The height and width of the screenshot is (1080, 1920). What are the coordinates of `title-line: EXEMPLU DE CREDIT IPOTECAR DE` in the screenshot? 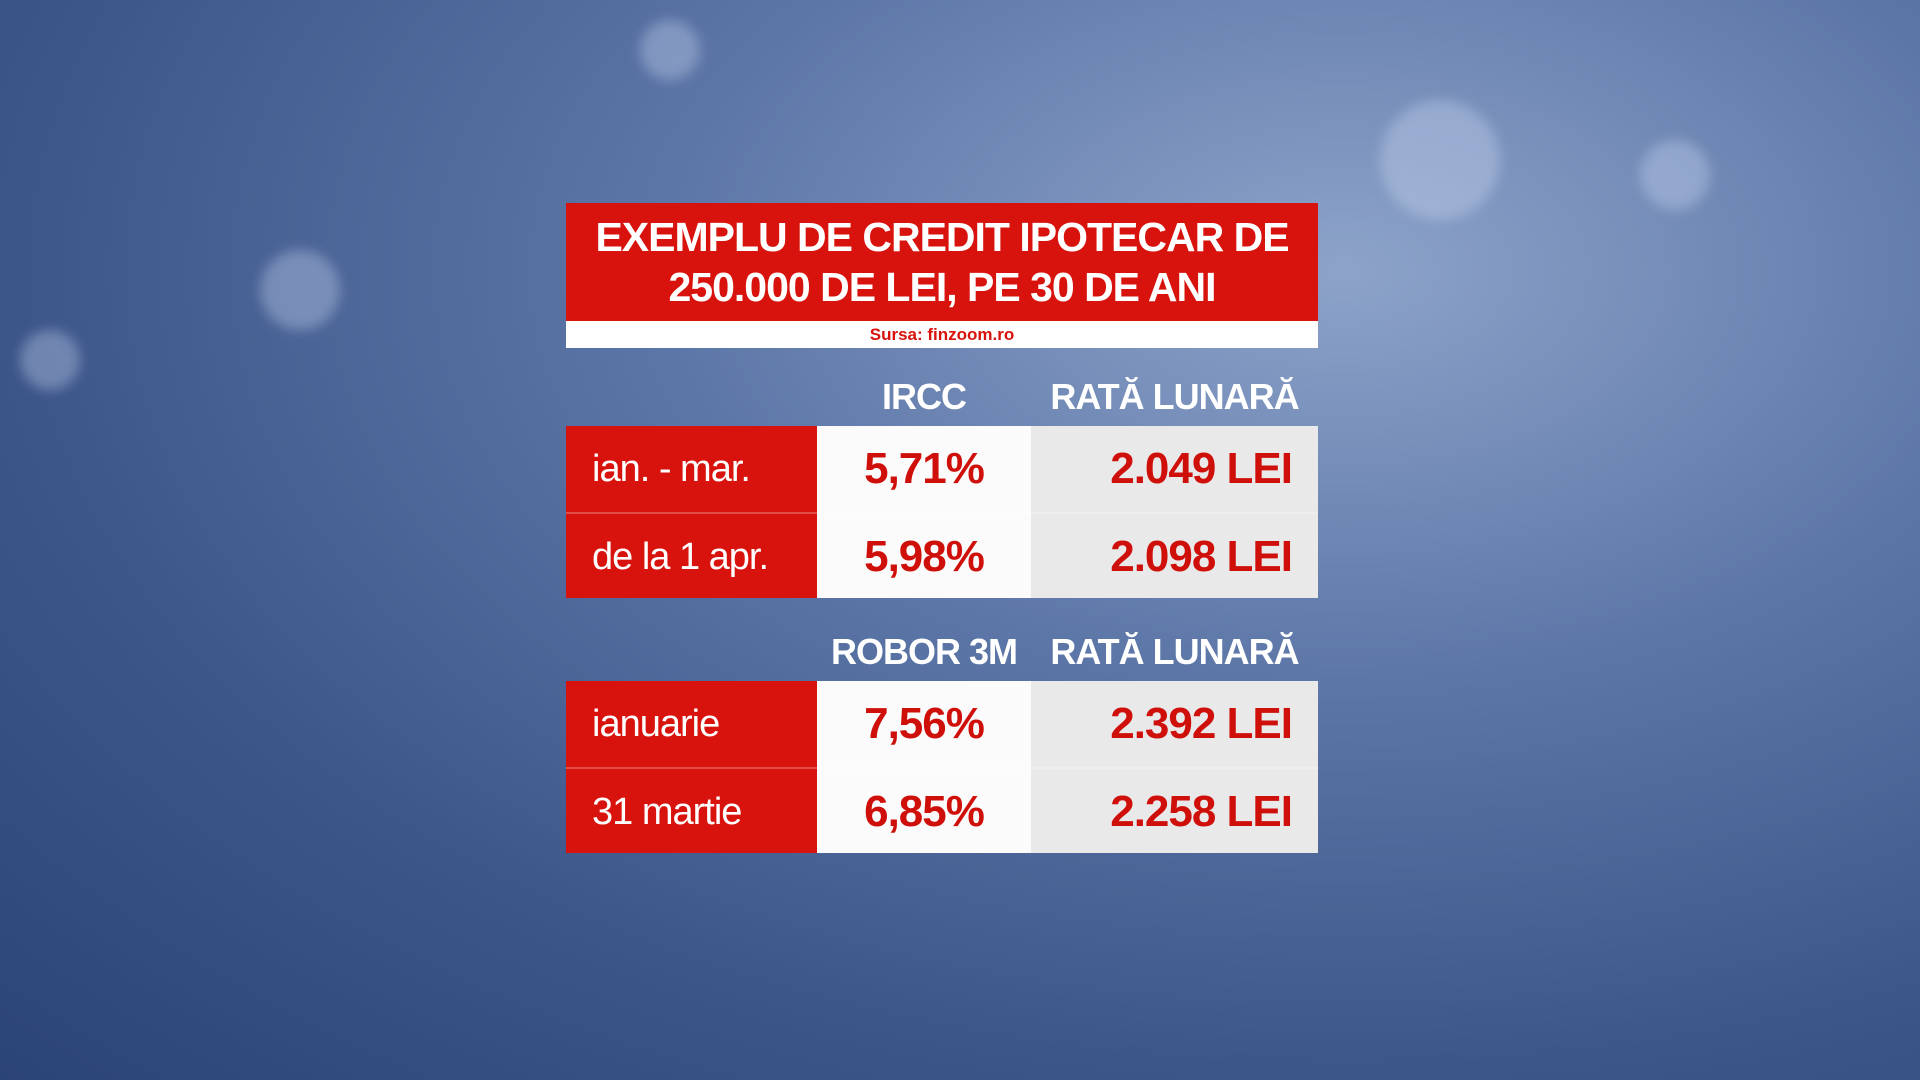 It's located at (942, 237).